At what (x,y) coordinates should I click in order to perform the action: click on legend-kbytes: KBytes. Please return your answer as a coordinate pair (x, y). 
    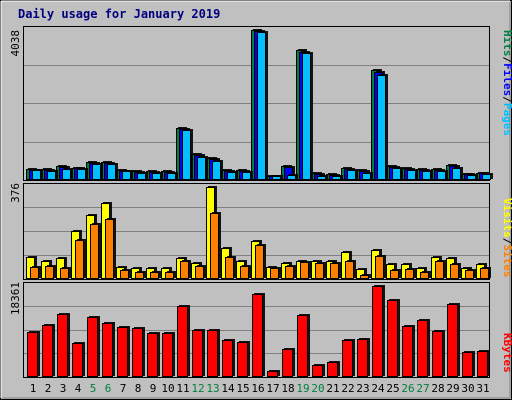
    Looking at the image, I should click on (506, 353).